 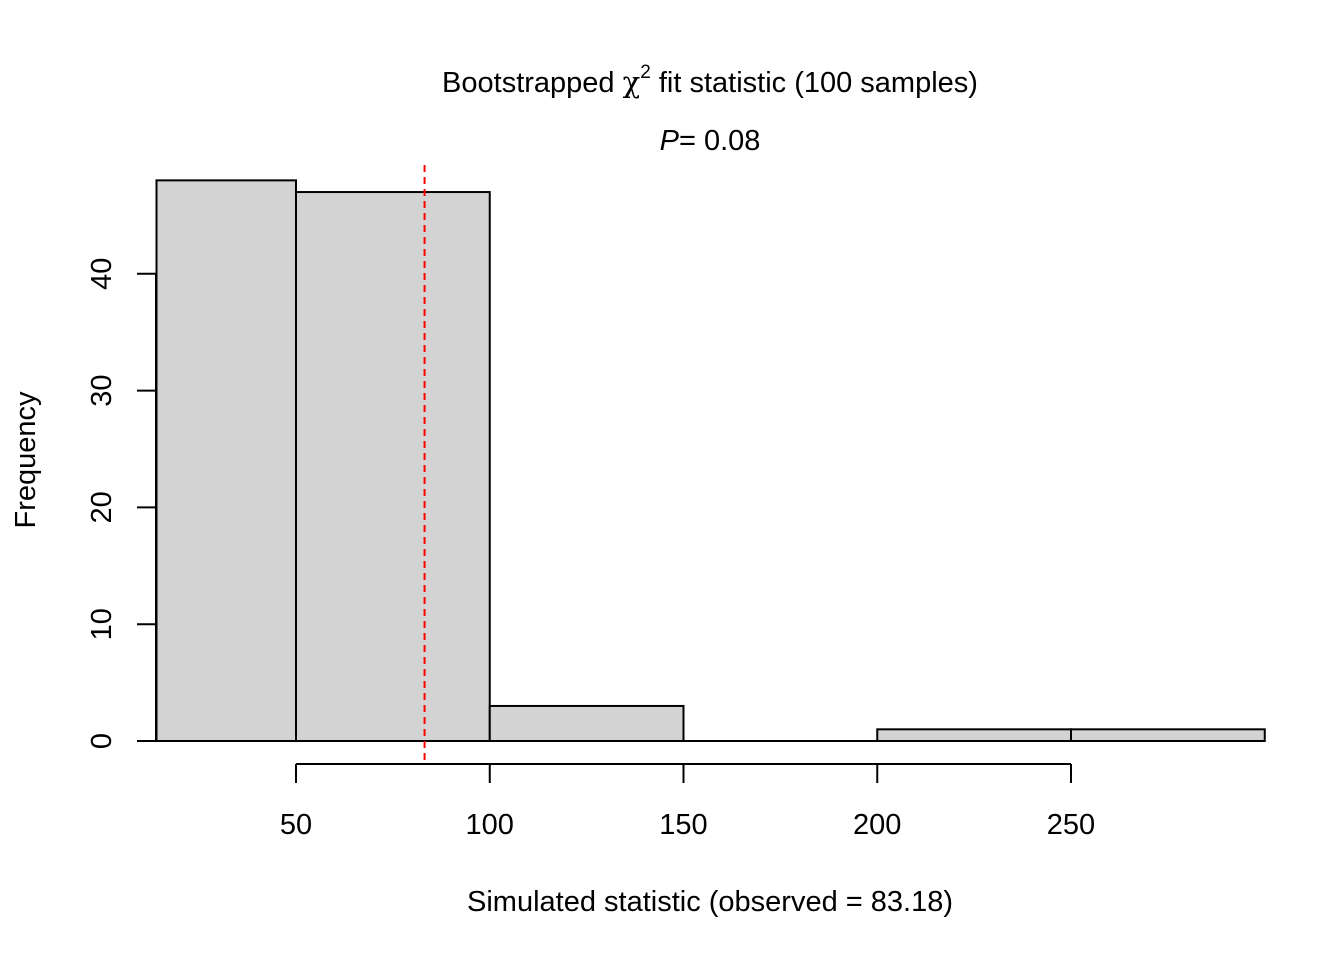 What do you see at coordinates (632, 82) in the screenshot?
I see `title-chi-symbol: χ` at bounding box center [632, 82].